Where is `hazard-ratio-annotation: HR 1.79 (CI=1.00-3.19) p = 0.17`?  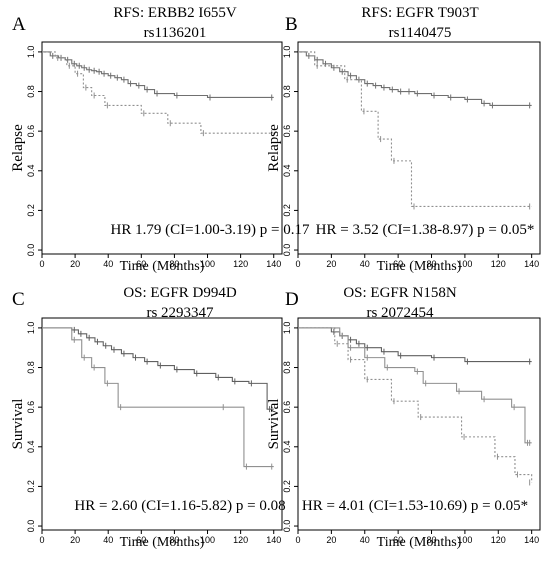
hazard-ratio-annotation: HR 1.79 (CI=1.00-3.19) p = 0.17 is located at coordinates (210, 230).